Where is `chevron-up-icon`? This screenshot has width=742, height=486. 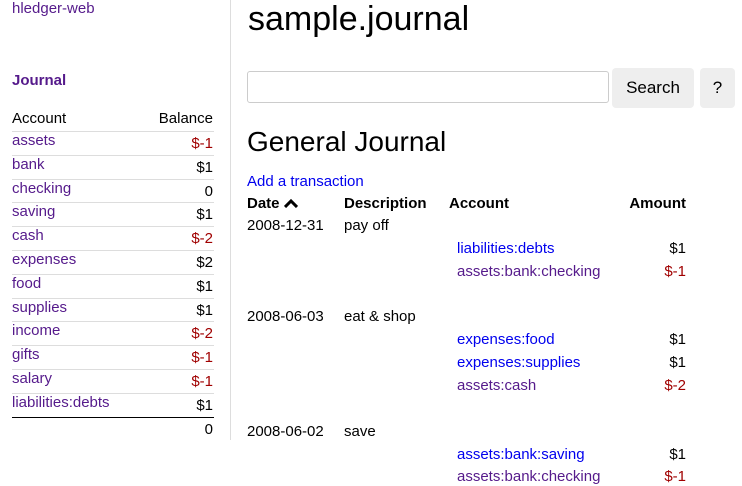 chevron-up-icon is located at coordinates (290, 203).